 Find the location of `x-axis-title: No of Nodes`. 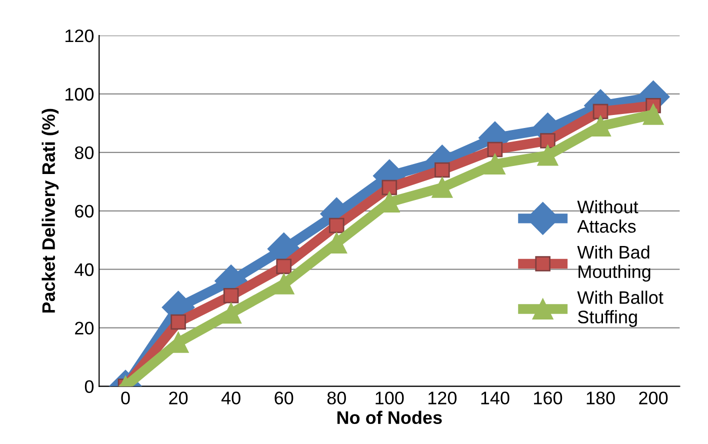

x-axis-title: No of Nodes is located at coordinates (389, 417).